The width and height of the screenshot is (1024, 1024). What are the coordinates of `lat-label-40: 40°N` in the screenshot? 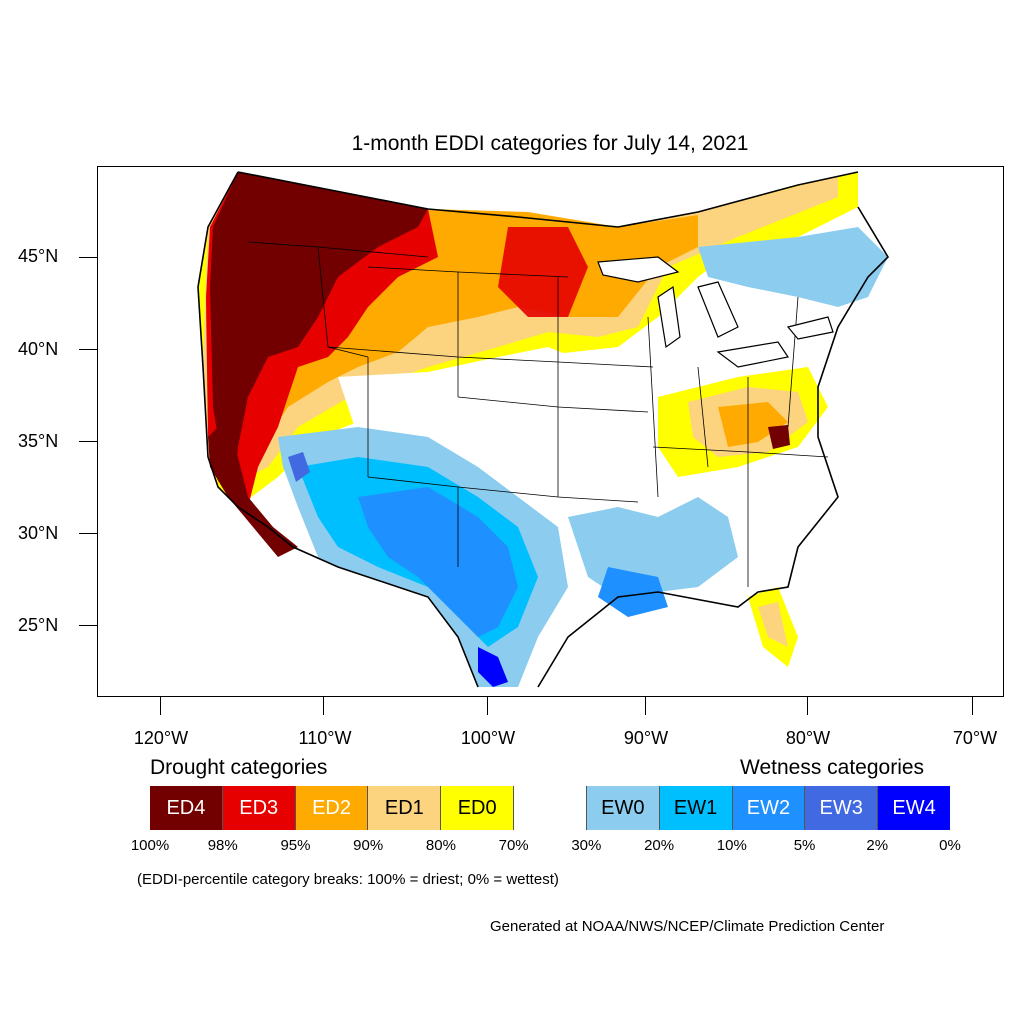 It's located at (38, 349).